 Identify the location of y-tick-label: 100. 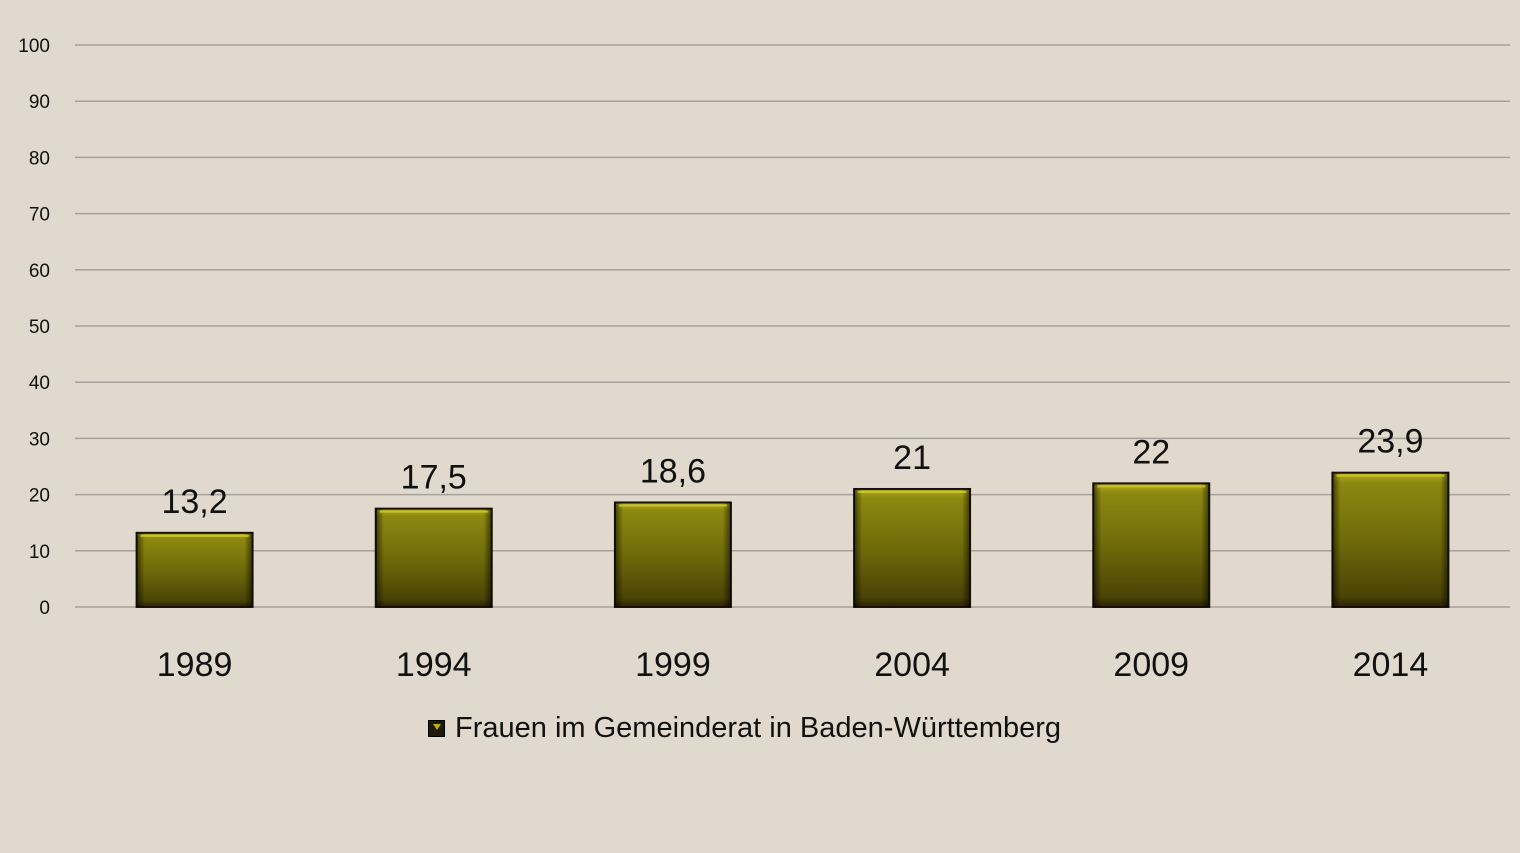
(34, 46).